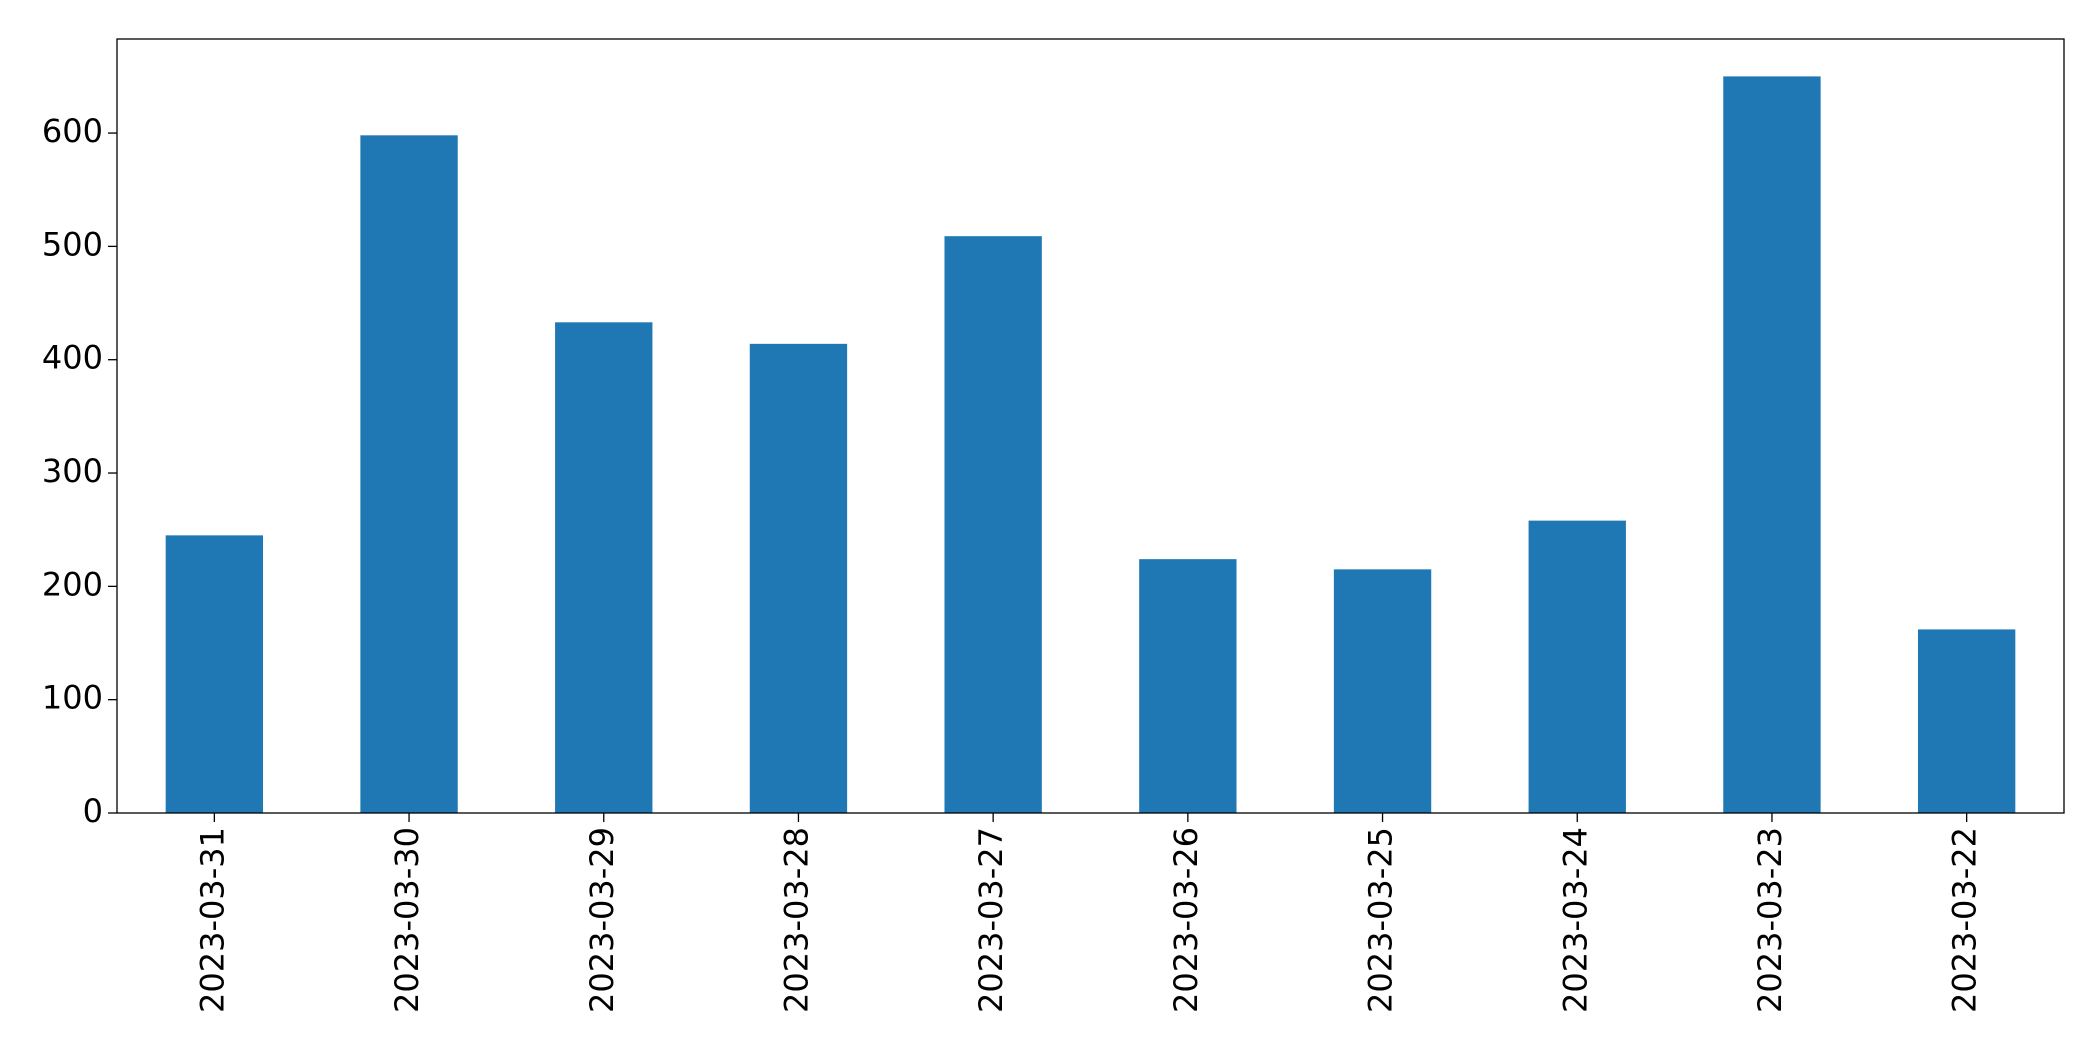  I want to click on x-tick-label: 2023-03-31, so click(212, 920).